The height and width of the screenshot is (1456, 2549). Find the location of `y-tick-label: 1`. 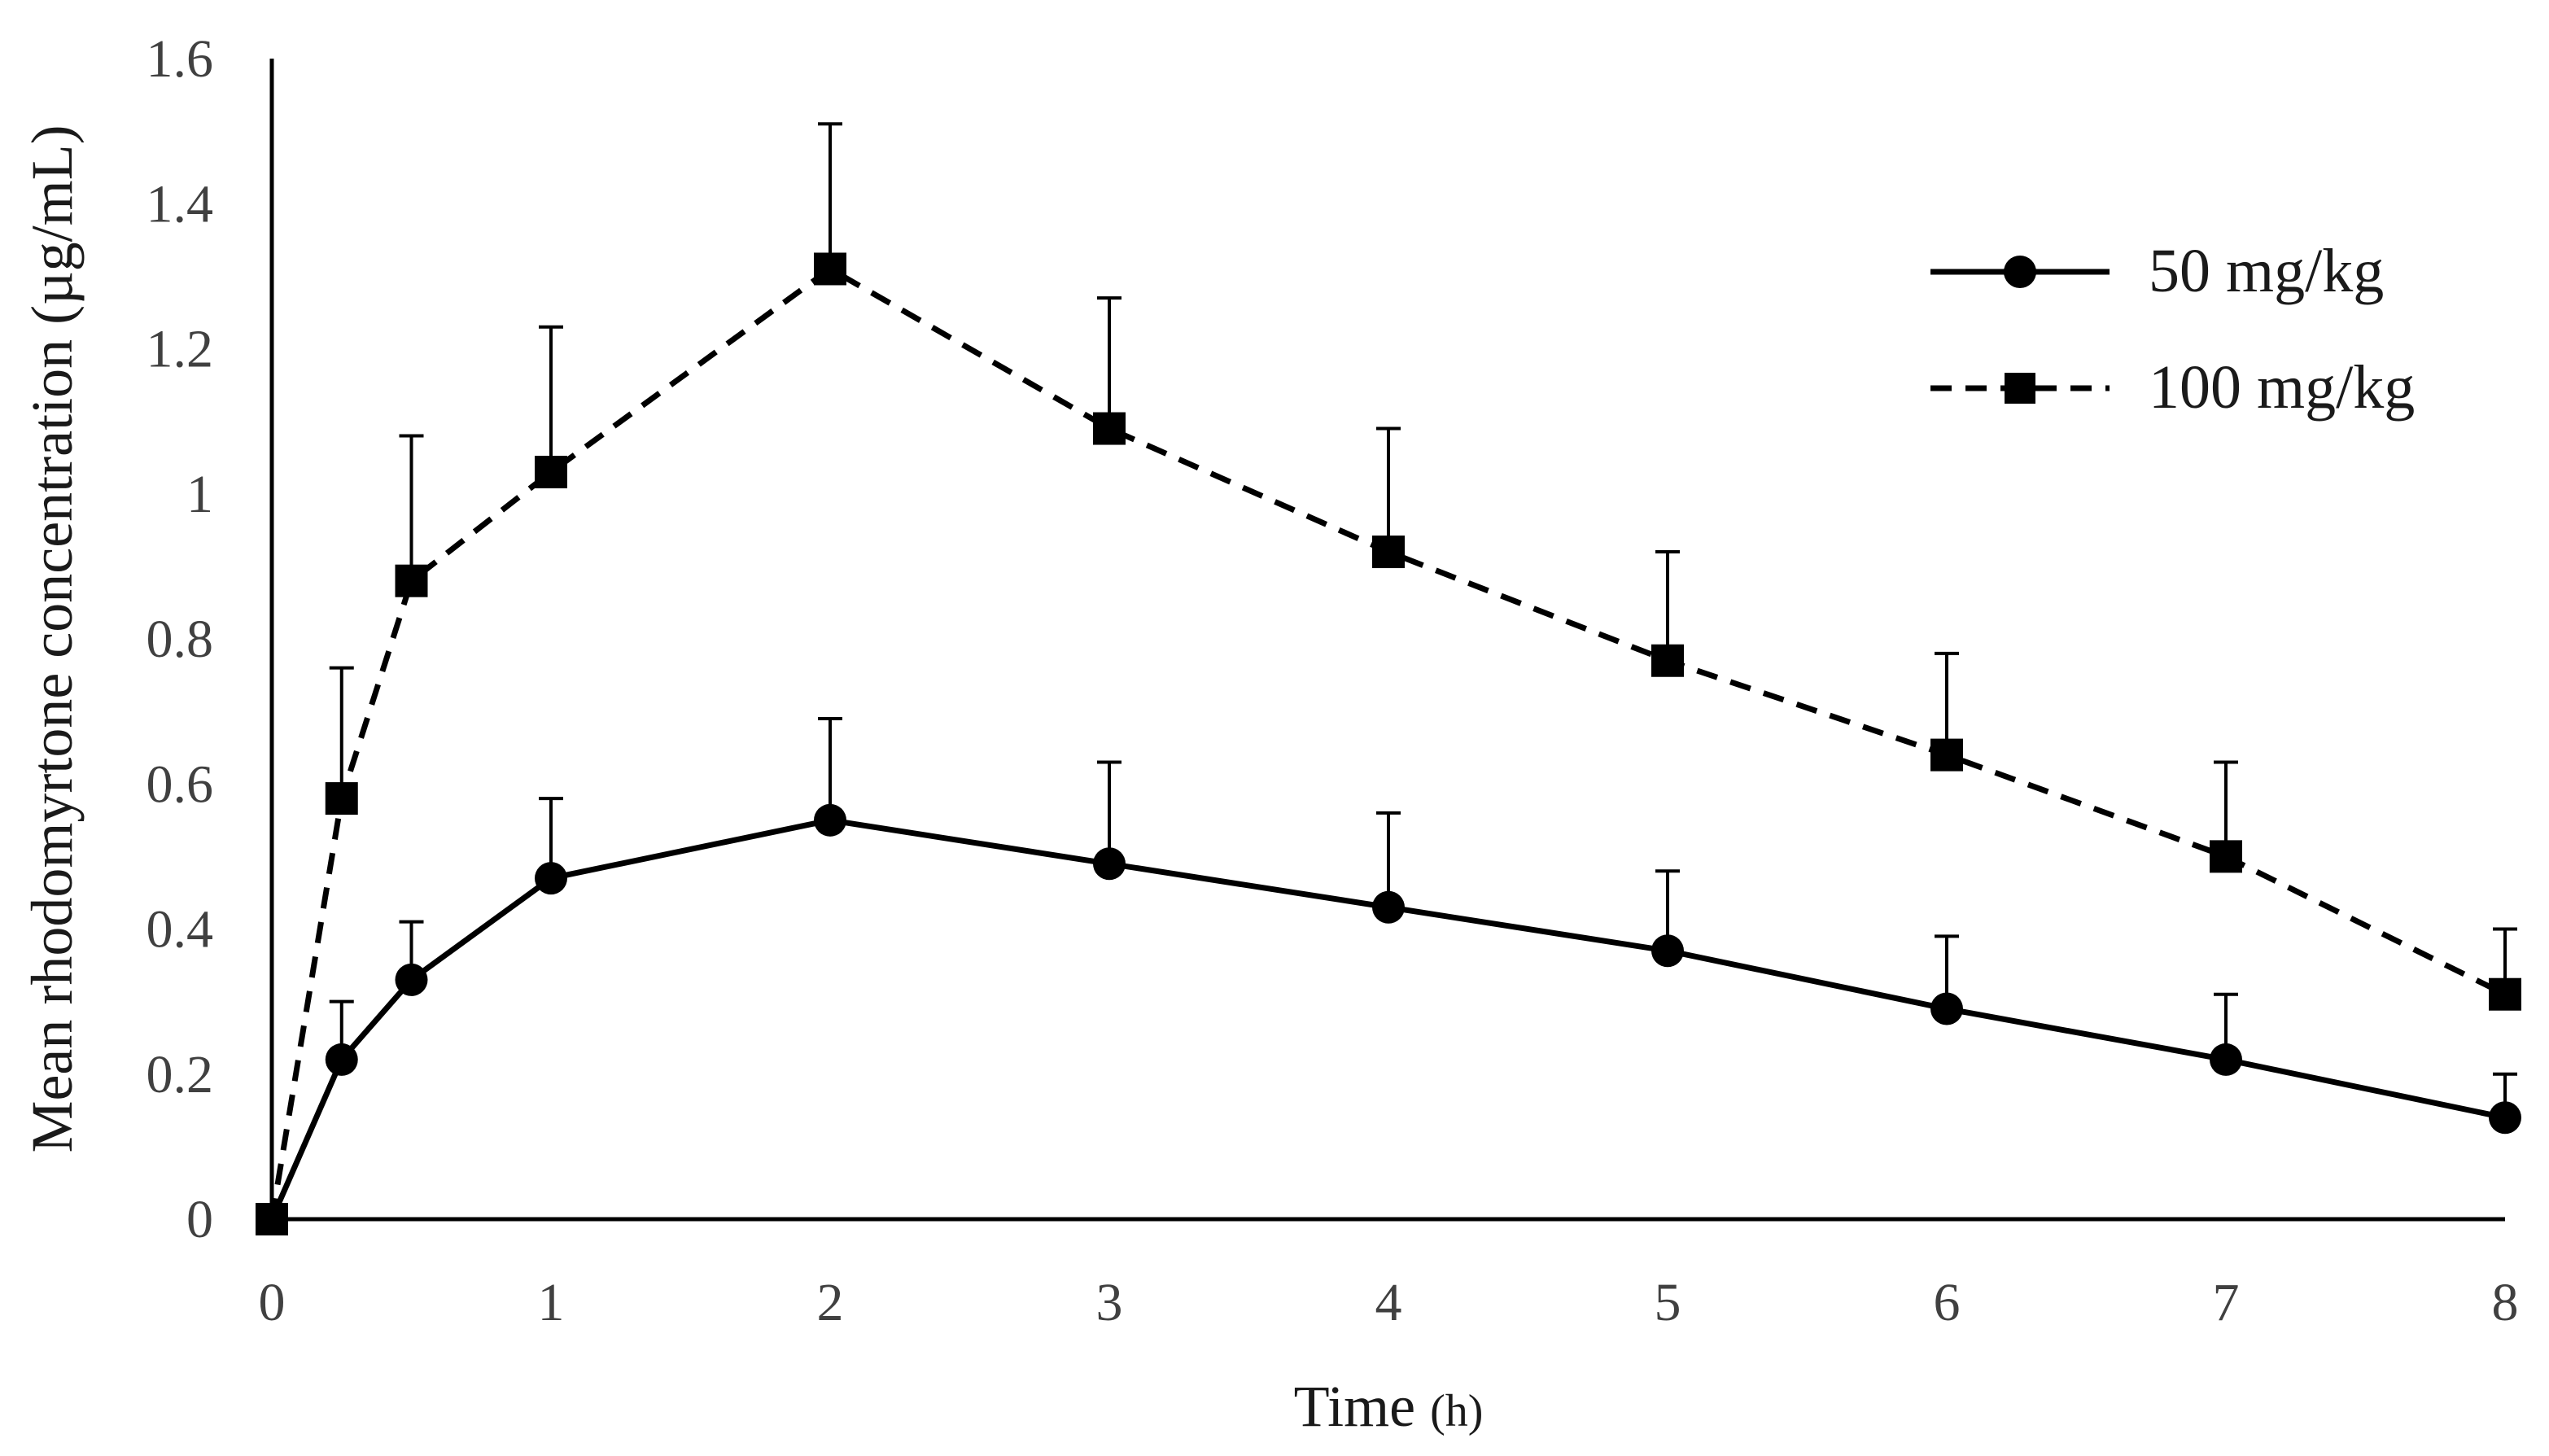

y-tick-label: 1 is located at coordinates (199, 494).